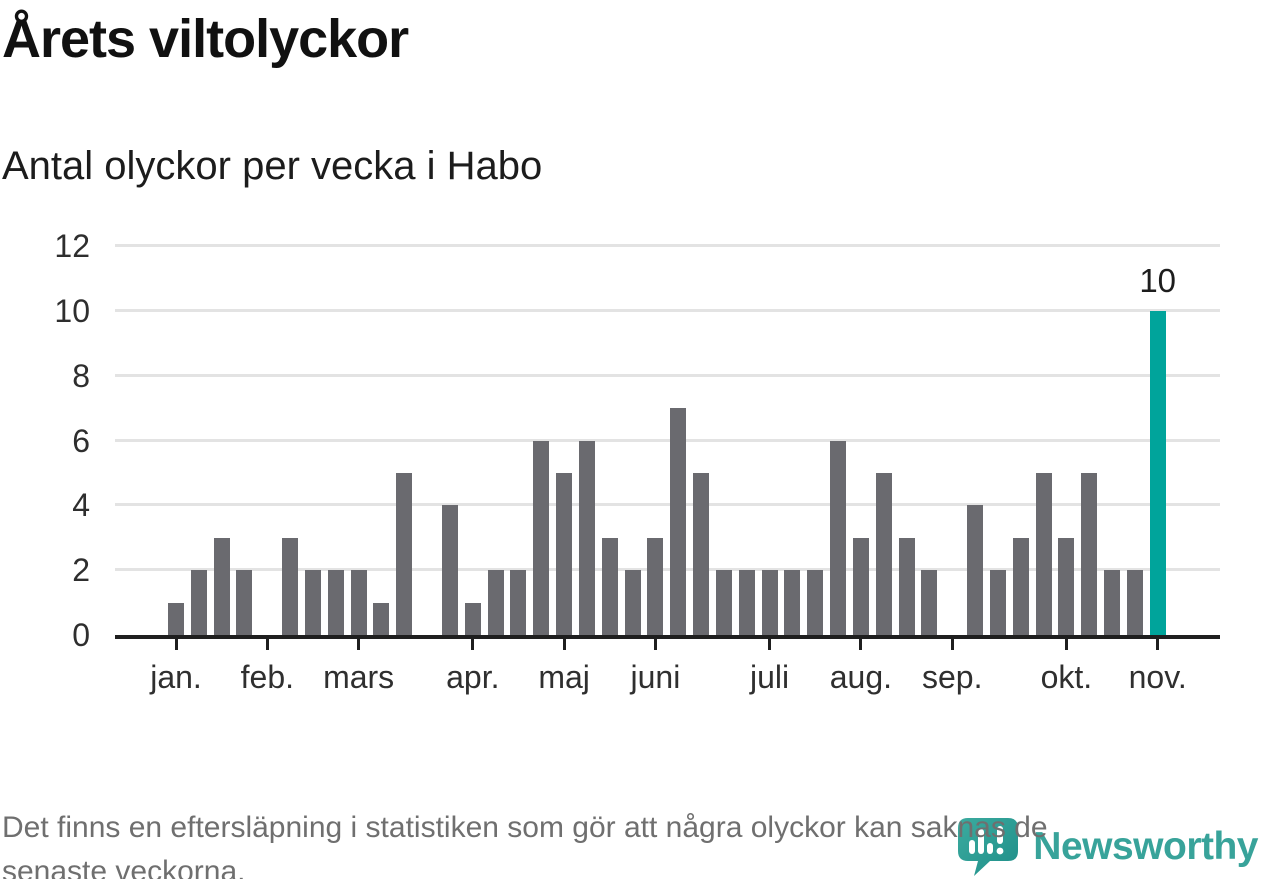 The height and width of the screenshot is (879, 1262). Describe the element at coordinates (1158, 280) in the screenshot. I see `bar-value-label: 10` at that location.